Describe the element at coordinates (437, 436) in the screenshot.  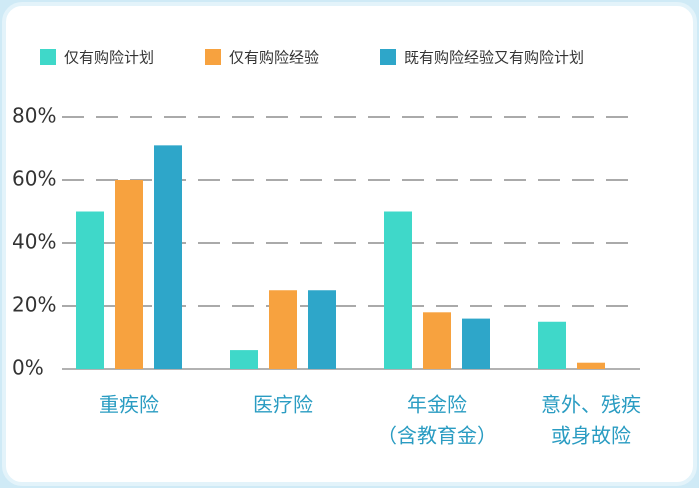
I see `x-tick-label: （含教育金）` at that location.